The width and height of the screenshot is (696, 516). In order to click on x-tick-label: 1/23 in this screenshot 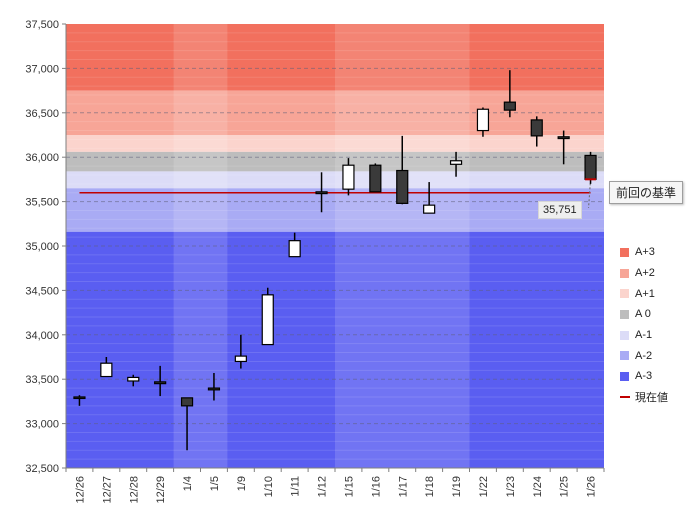, I will do `click(511, 486)`.